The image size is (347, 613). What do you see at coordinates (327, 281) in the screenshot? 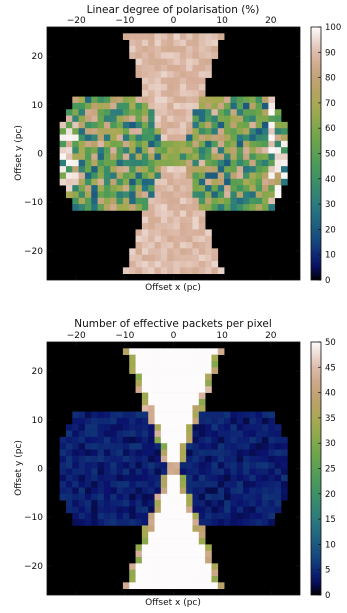
I see `colorbar-tick-label: 0` at bounding box center [327, 281].